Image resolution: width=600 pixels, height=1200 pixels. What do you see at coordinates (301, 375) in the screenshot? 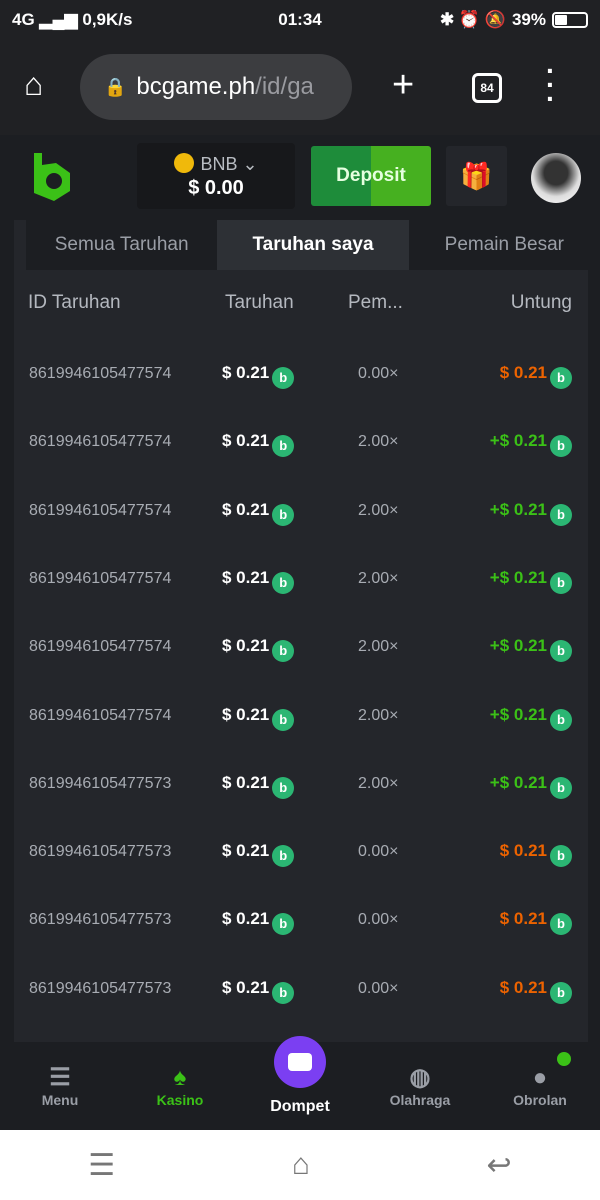
I see `table-row: 8619946105477574 $ 0.21 b 0.00× $ 0.21 b` at bounding box center [301, 375].